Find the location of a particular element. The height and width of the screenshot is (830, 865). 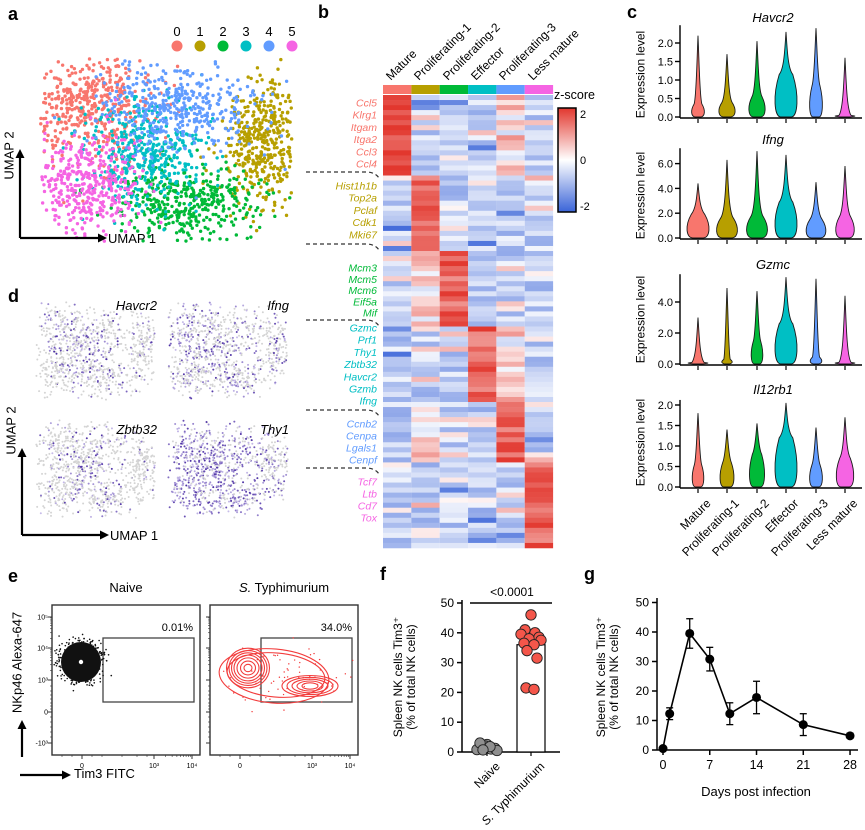

svg-text: Pclaf is located at coordinates (366, 211).